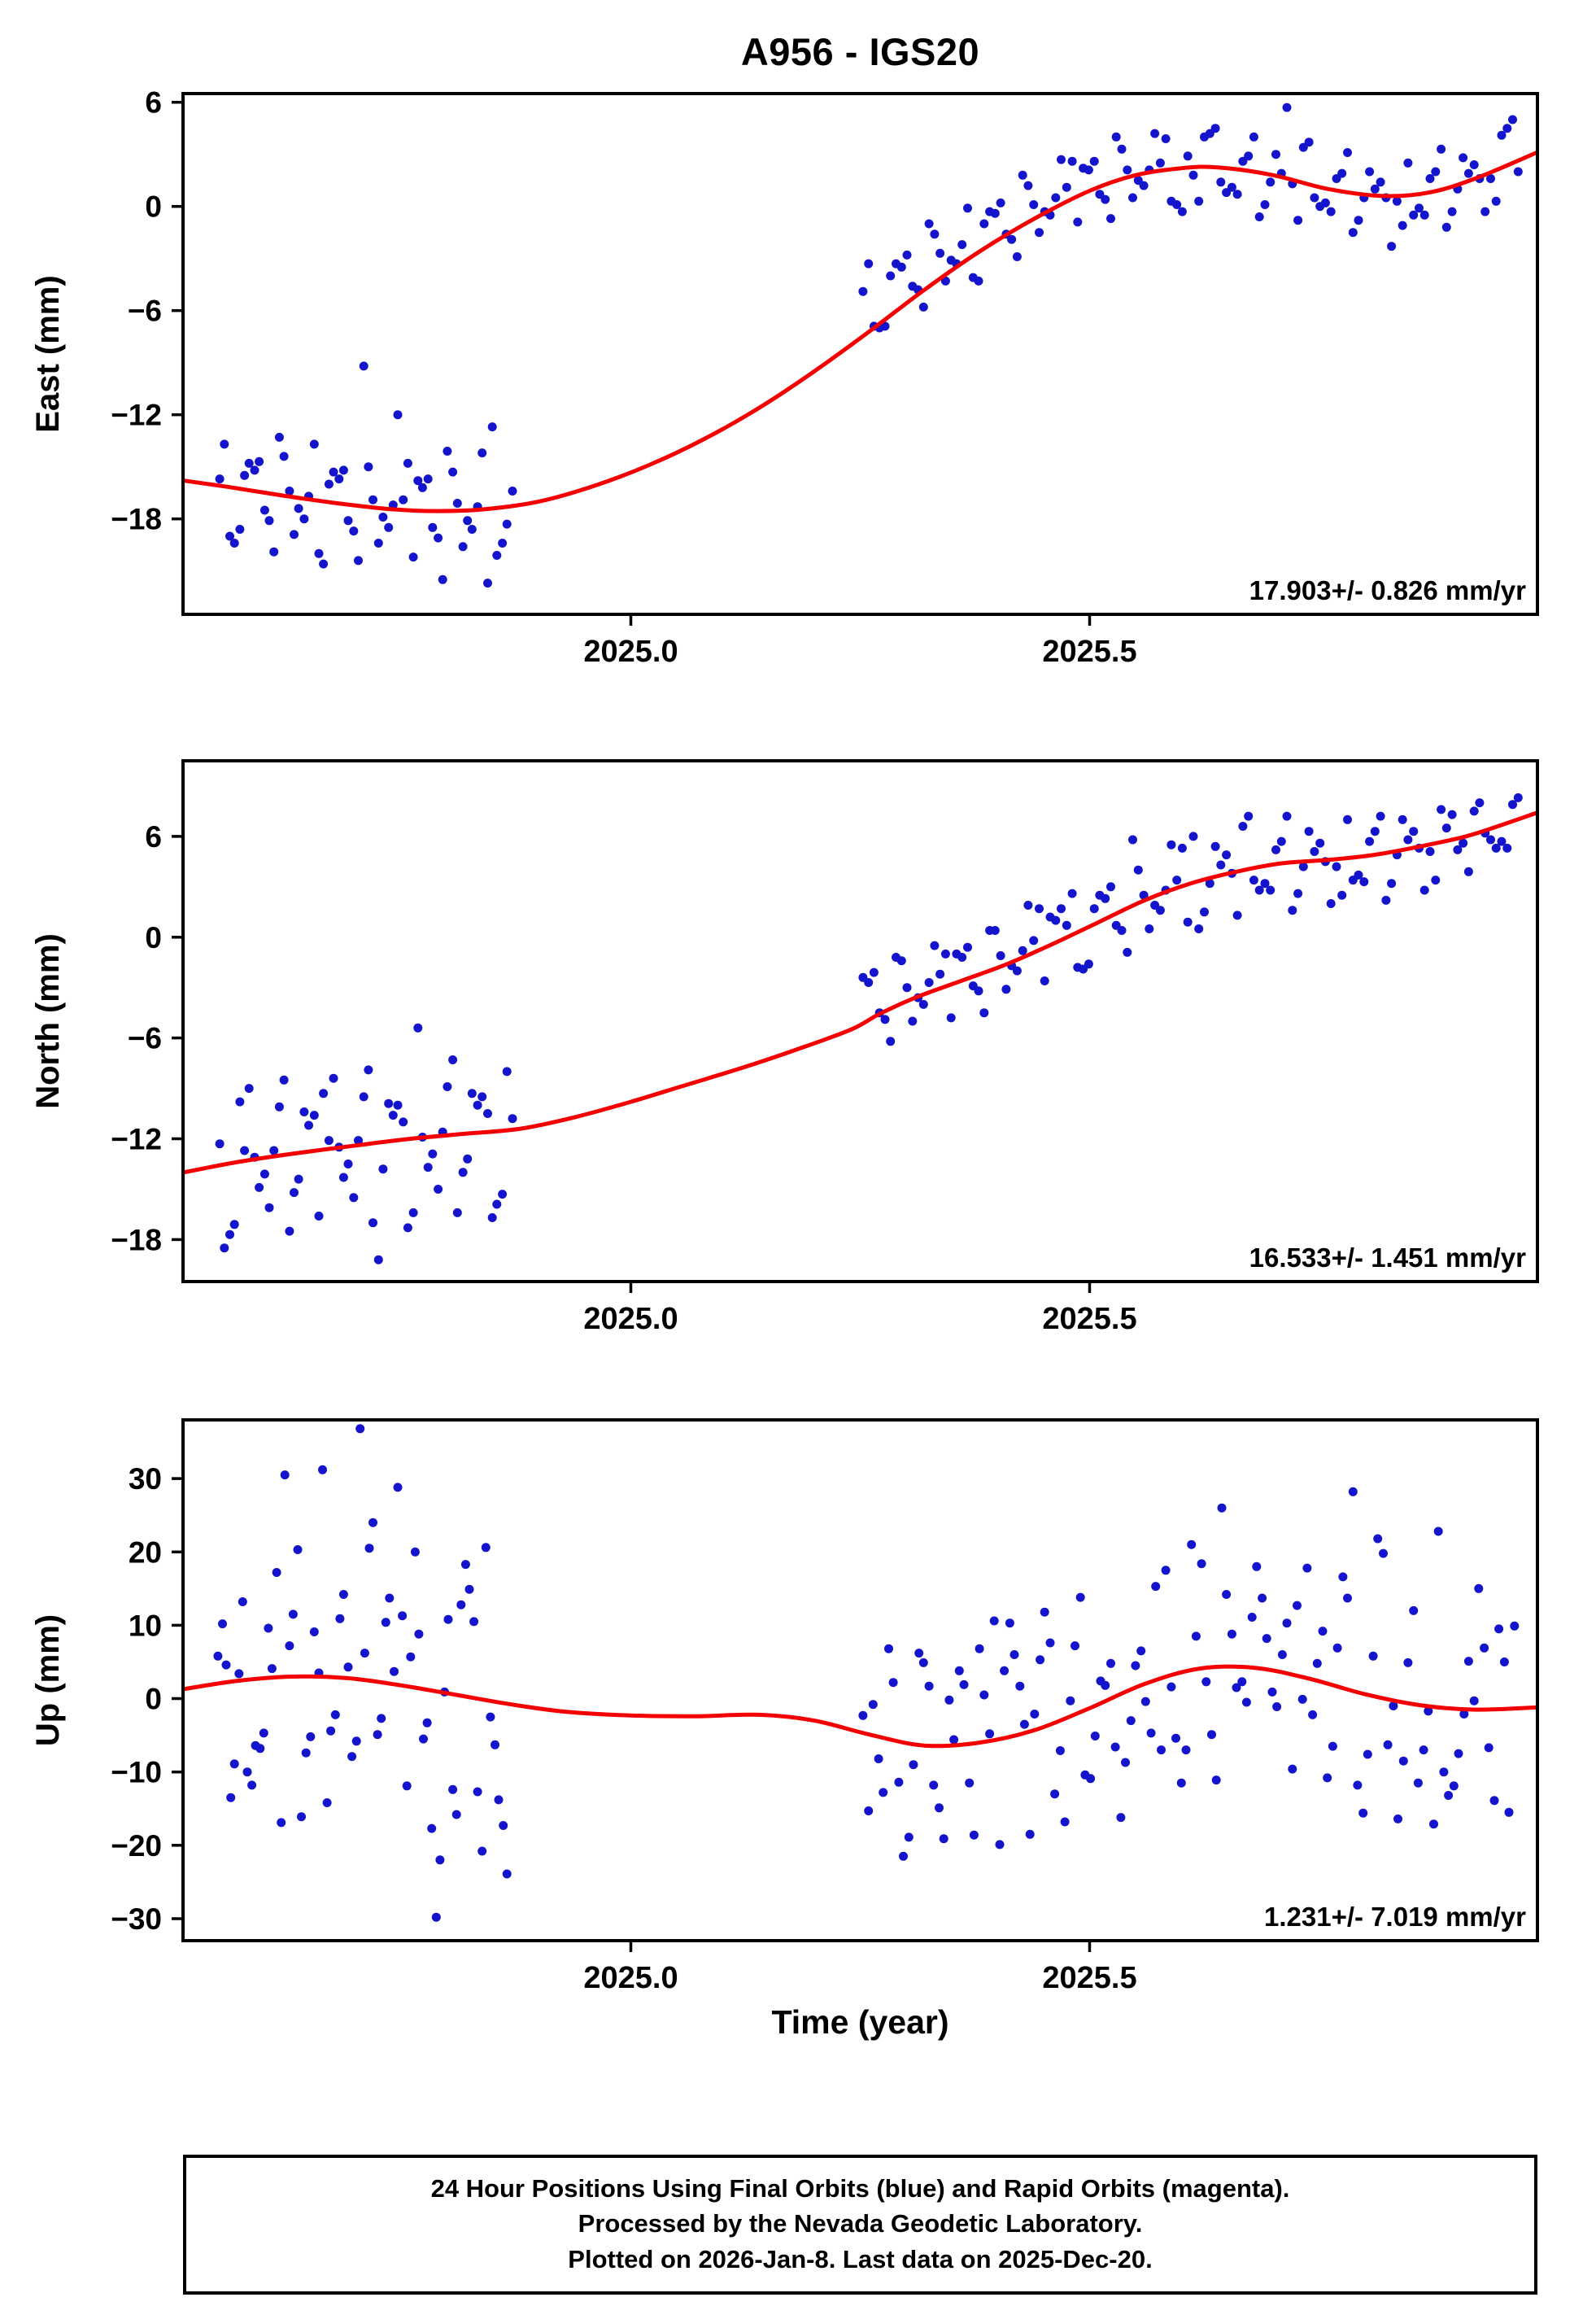 This screenshot has height=2306, width=1596. What do you see at coordinates (136, 1846) in the screenshot?
I see `y-tick-label: −20` at bounding box center [136, 1846].